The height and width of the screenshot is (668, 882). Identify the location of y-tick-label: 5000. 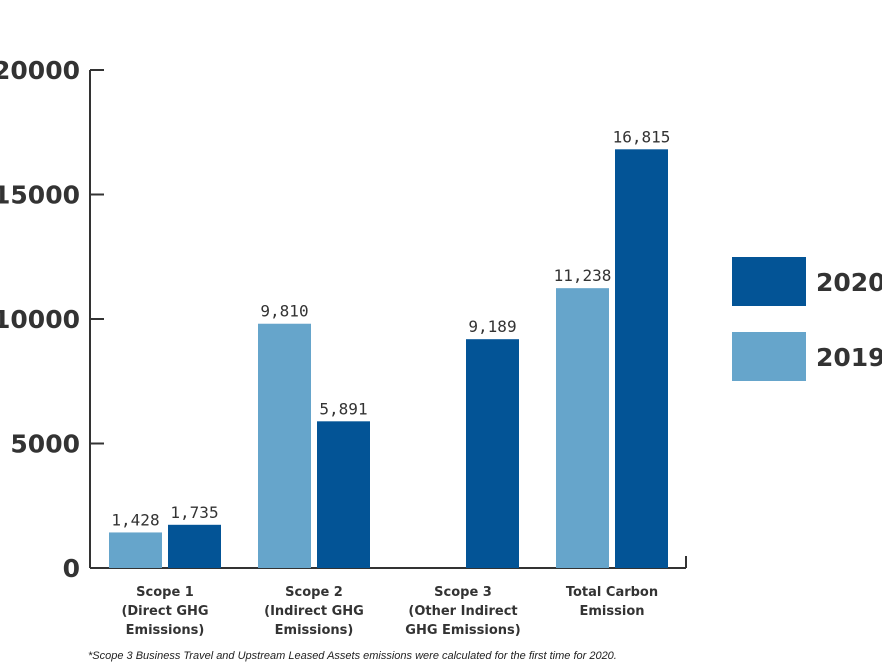
(45, 444).